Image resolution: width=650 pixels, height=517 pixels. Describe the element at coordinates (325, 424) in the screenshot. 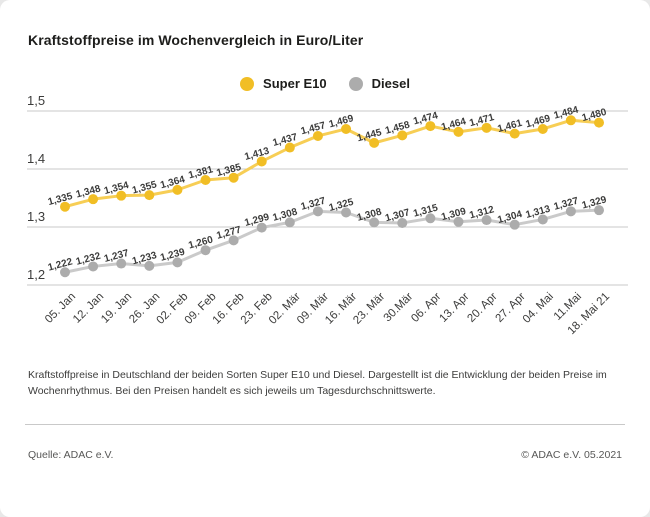

I see `footer-divider` at that location.